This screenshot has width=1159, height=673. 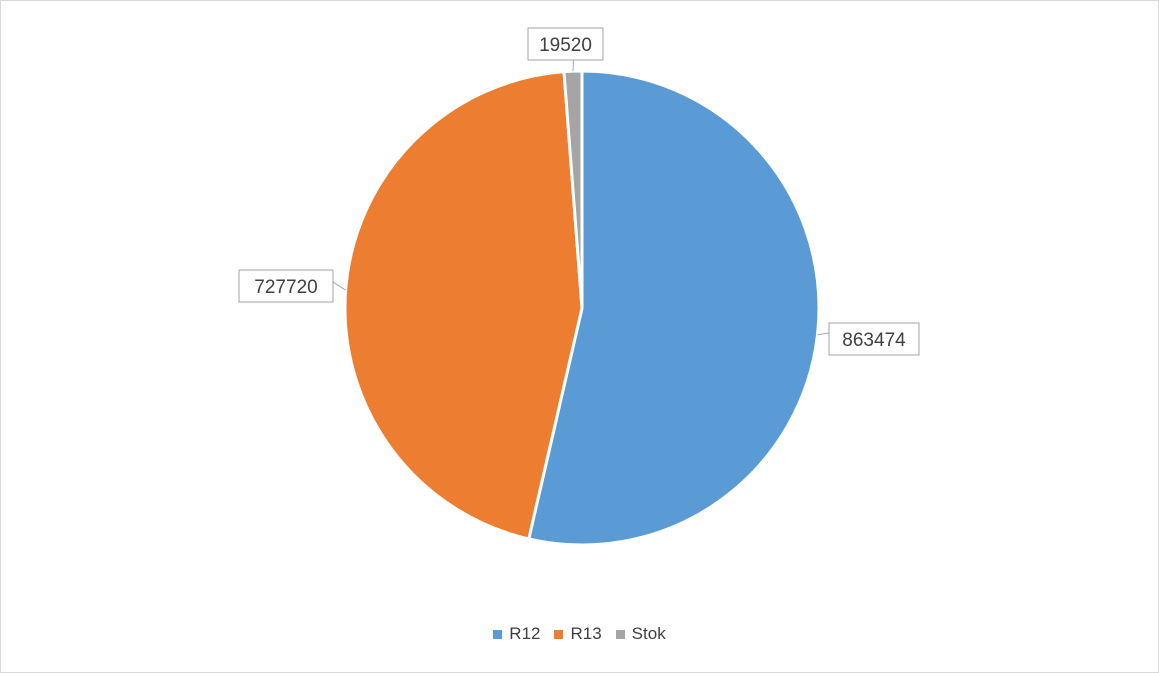 I want to click on legend-label-stok: Stok, so click(x=648, y=633).